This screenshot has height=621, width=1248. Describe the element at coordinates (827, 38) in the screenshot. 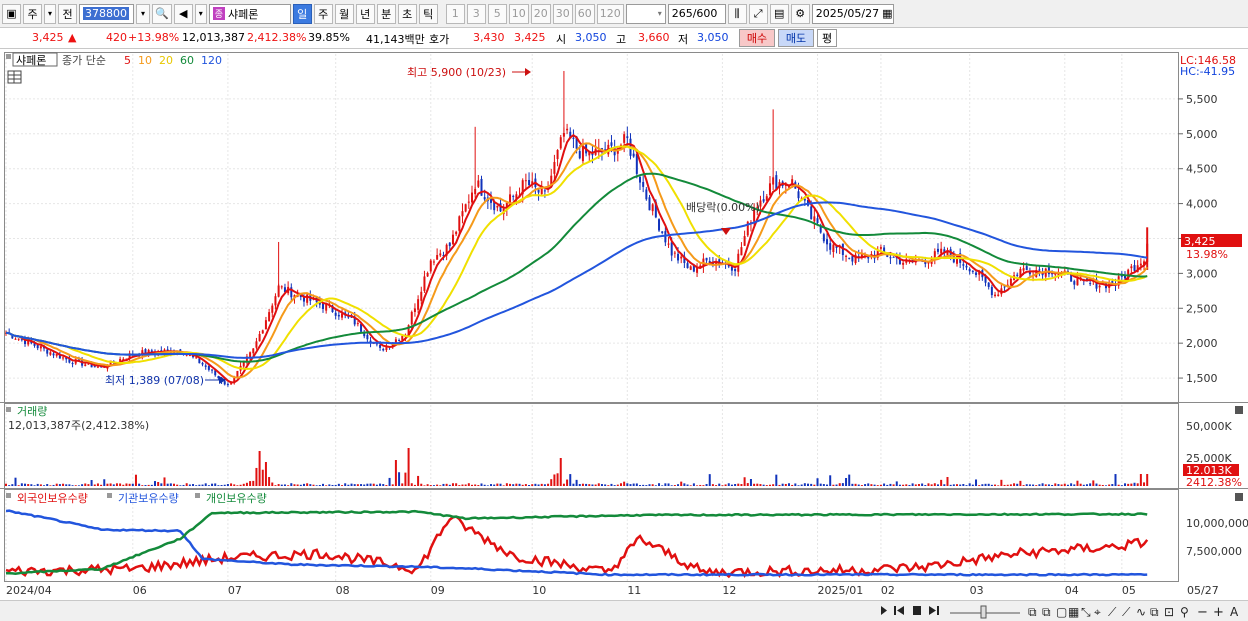

I see `avg-button: 평` at that location.